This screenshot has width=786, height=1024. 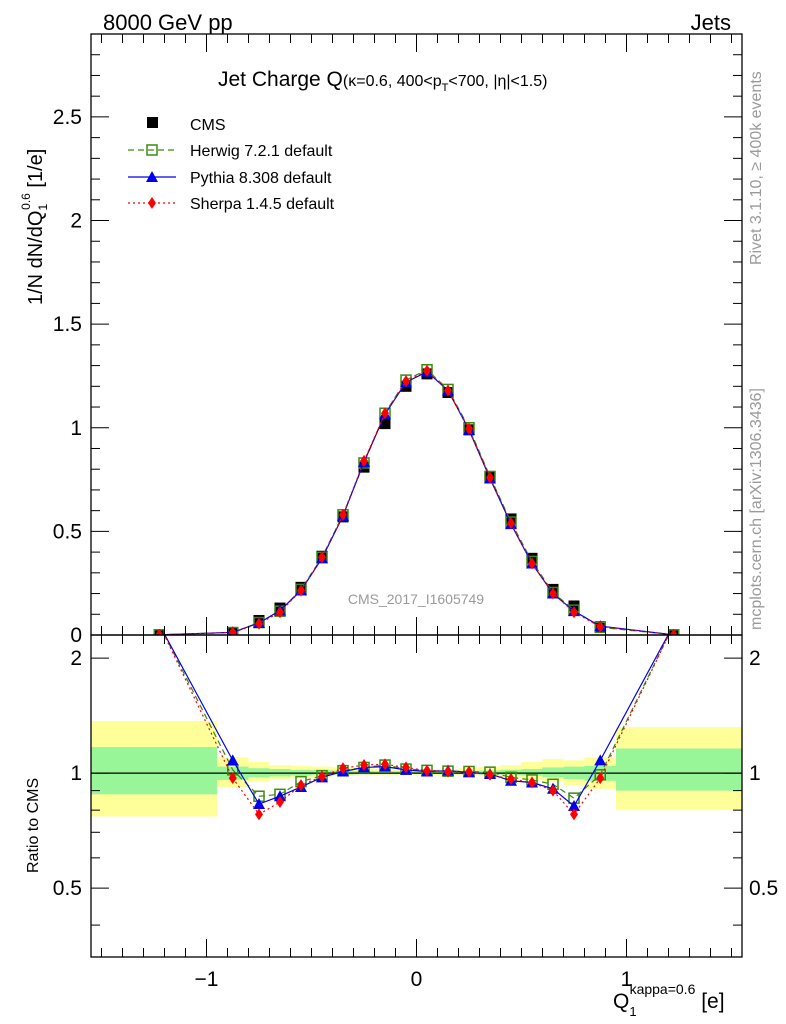 What do you see at coordinates (168, 22) in the screenshot?
I see `beam-energy-label: 8000 GeV pp` at bounding box center [168, 22].